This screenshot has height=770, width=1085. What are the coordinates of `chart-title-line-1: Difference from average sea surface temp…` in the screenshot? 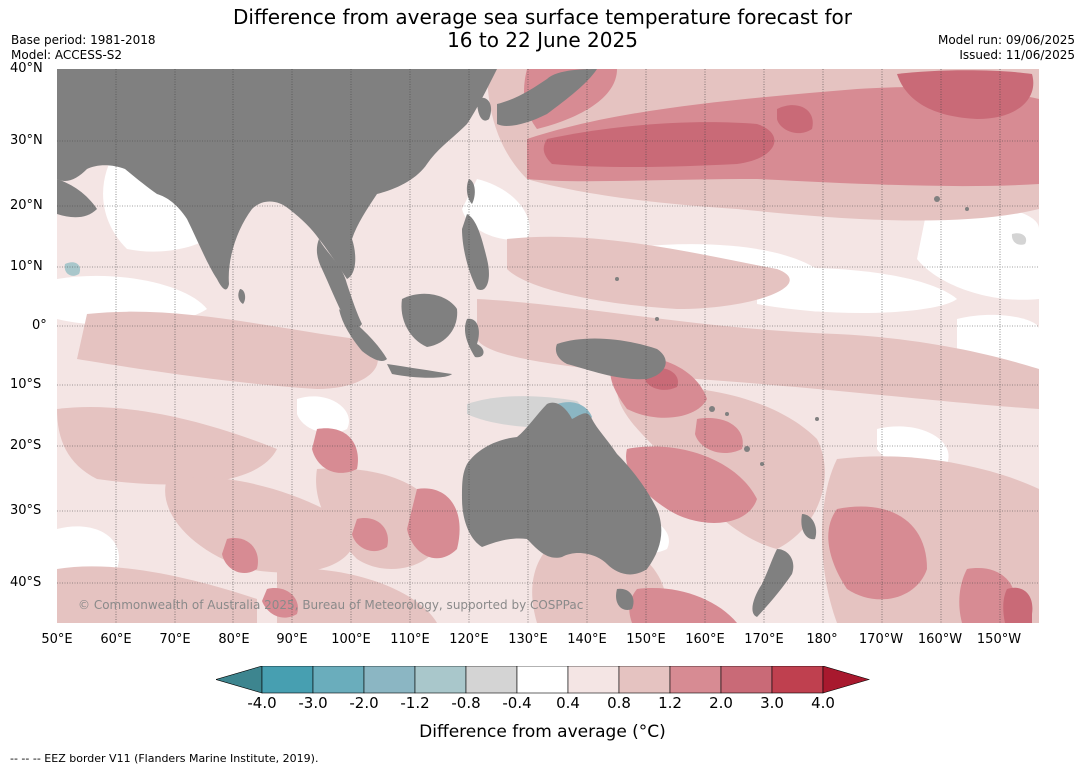 It's located at (542, 17).